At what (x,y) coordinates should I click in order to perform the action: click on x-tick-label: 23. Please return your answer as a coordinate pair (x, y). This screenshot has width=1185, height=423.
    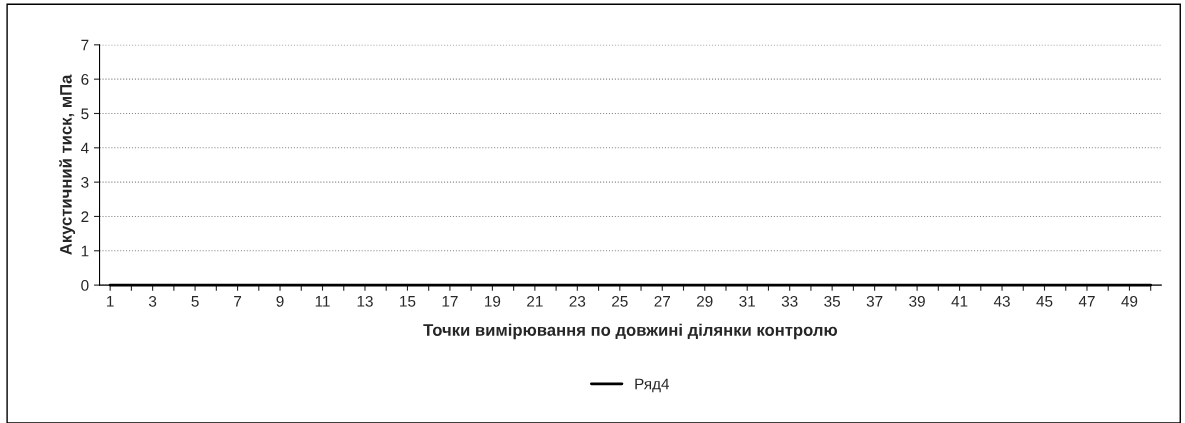
    Looking at the image, I should click on (577, 301).